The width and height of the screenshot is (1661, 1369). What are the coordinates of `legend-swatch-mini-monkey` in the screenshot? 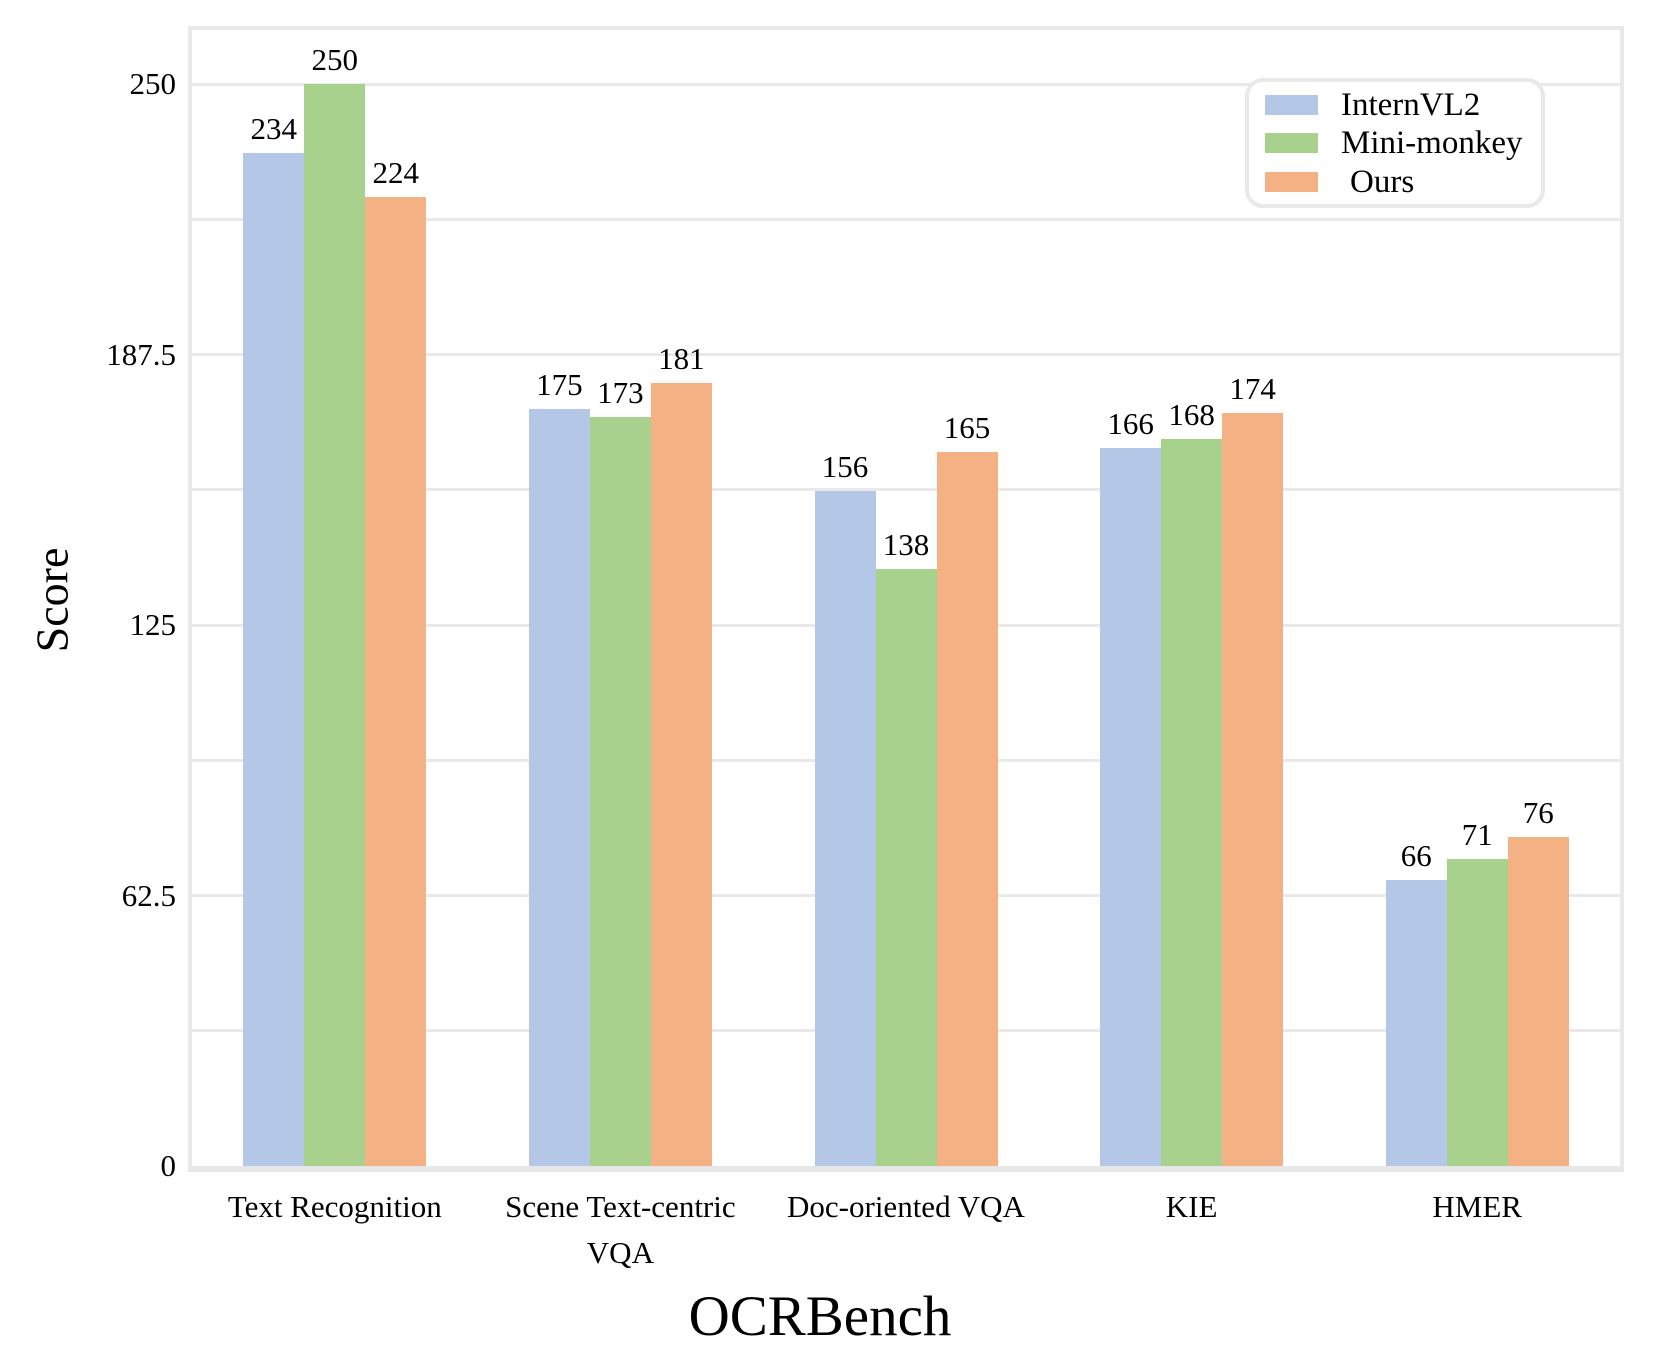 It's located at (1291, 143).